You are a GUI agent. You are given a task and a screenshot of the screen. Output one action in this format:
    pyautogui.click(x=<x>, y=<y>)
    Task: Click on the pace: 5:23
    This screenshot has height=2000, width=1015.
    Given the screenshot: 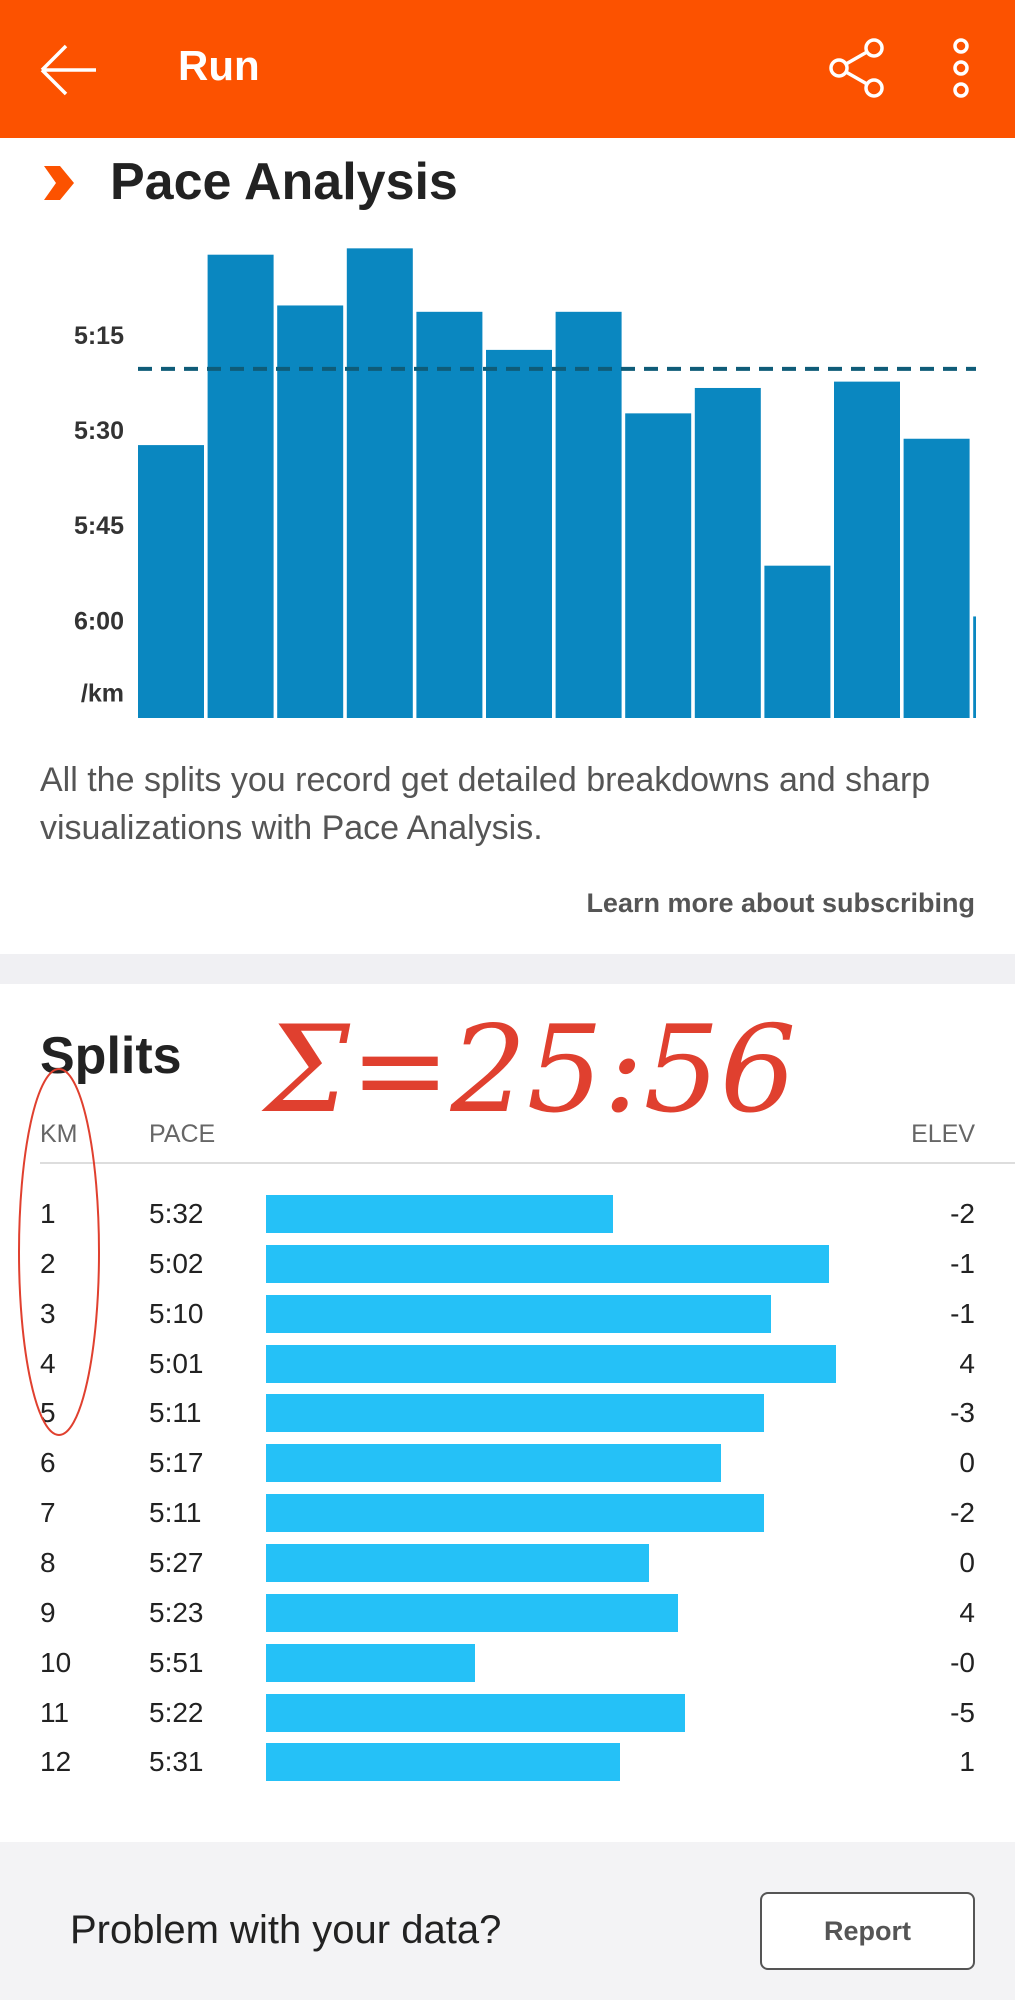 What is the action you would take?
    pyautogui.click(x=176, y=1612)
    